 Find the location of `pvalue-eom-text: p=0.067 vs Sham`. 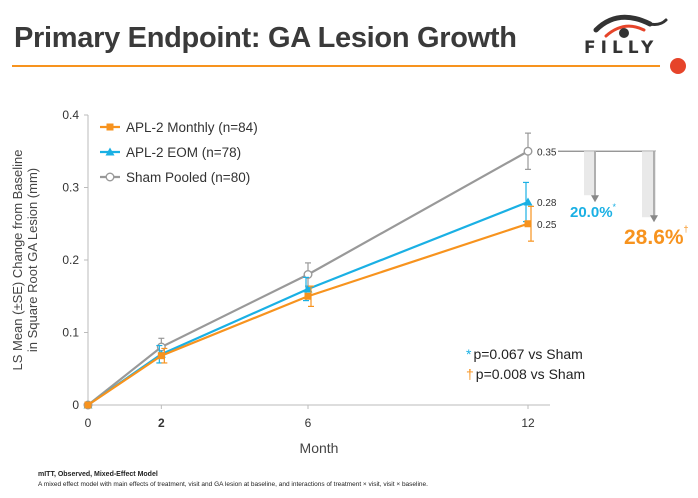

pvalue-eom-text: p=0.067 vs Sham is located at coordinates (528, 354).